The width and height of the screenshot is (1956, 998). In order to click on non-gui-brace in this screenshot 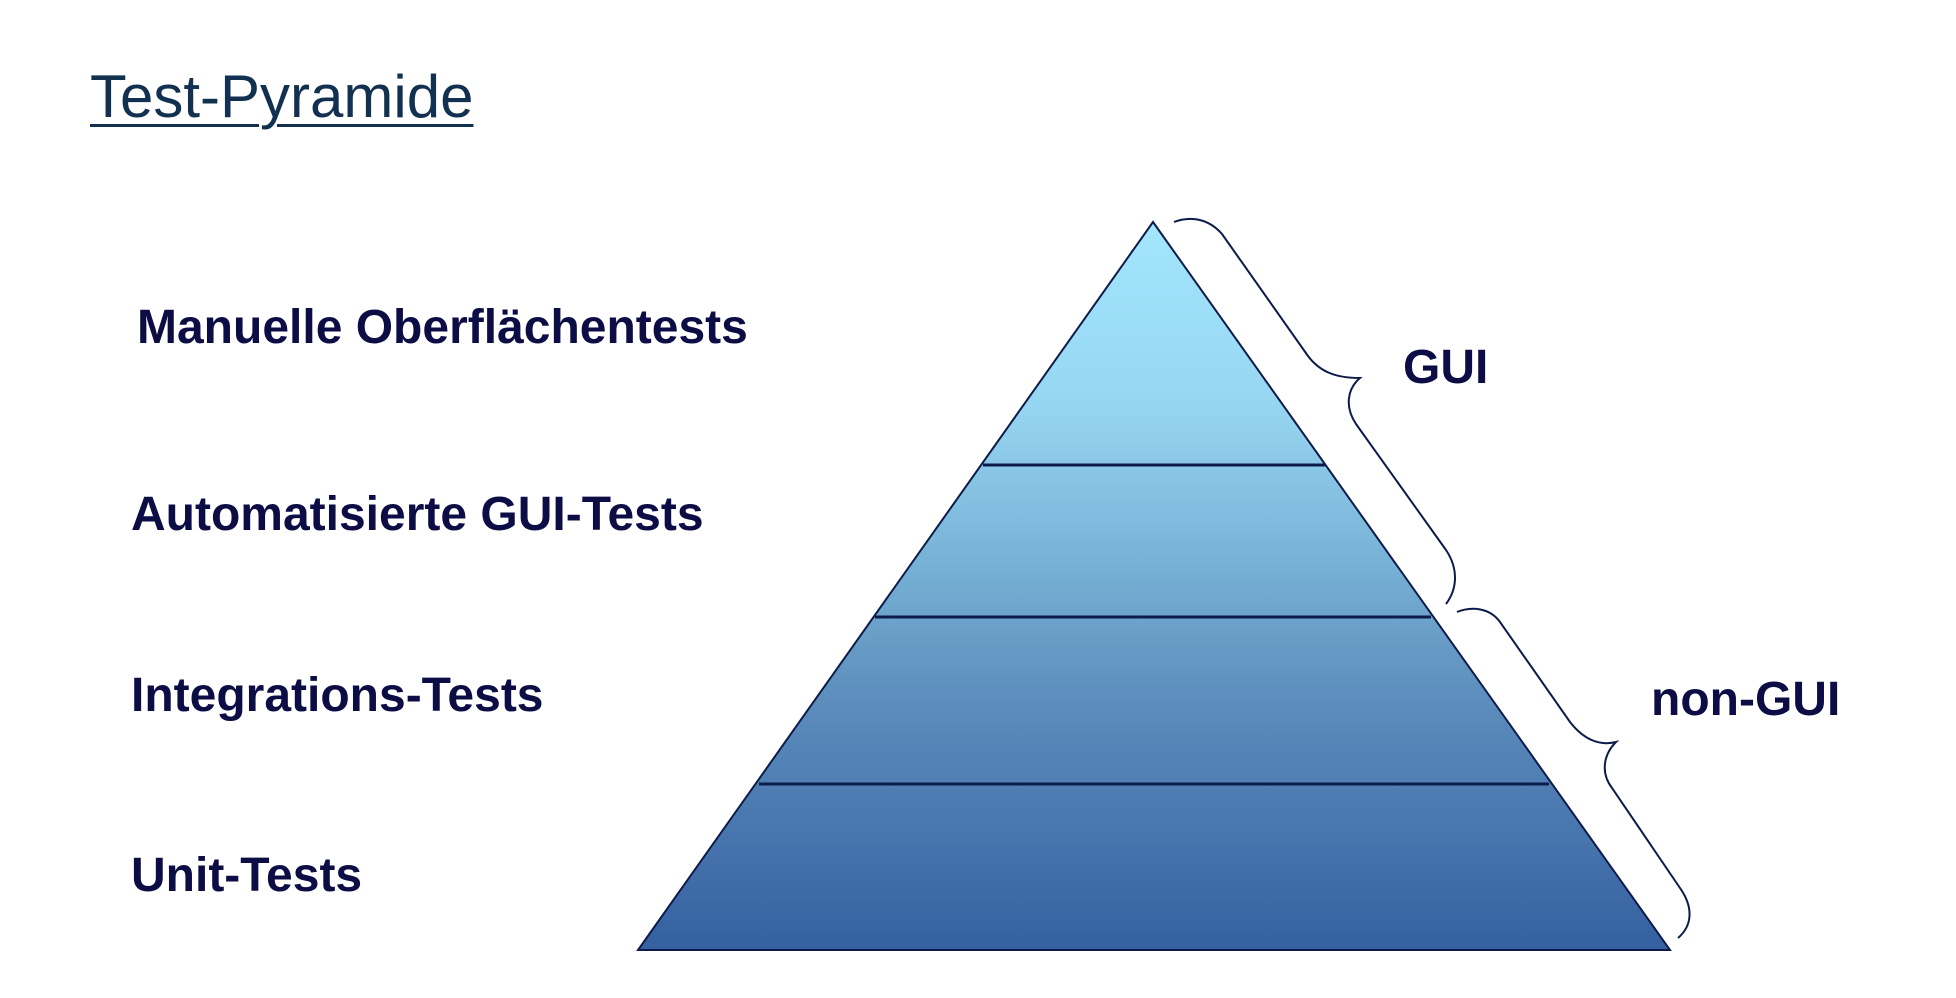, I will do `click(1573, 773)`.